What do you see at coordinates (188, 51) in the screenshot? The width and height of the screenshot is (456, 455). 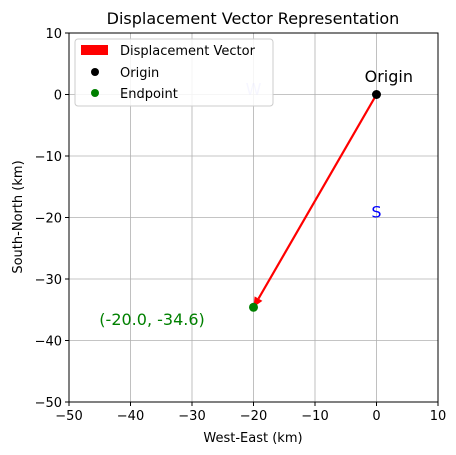 I see `legend-vector-label: Displacement Vector` at bounding box center [188, 51].